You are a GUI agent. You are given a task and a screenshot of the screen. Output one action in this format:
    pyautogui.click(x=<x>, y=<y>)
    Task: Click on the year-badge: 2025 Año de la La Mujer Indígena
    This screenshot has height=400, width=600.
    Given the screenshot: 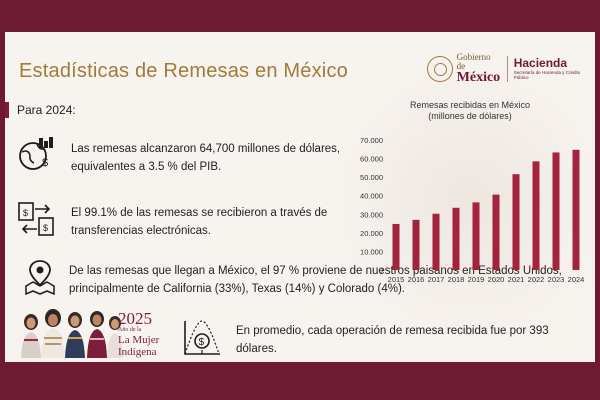 What is the action you would take?
    pyautogui.click(x=149, y=334)
    